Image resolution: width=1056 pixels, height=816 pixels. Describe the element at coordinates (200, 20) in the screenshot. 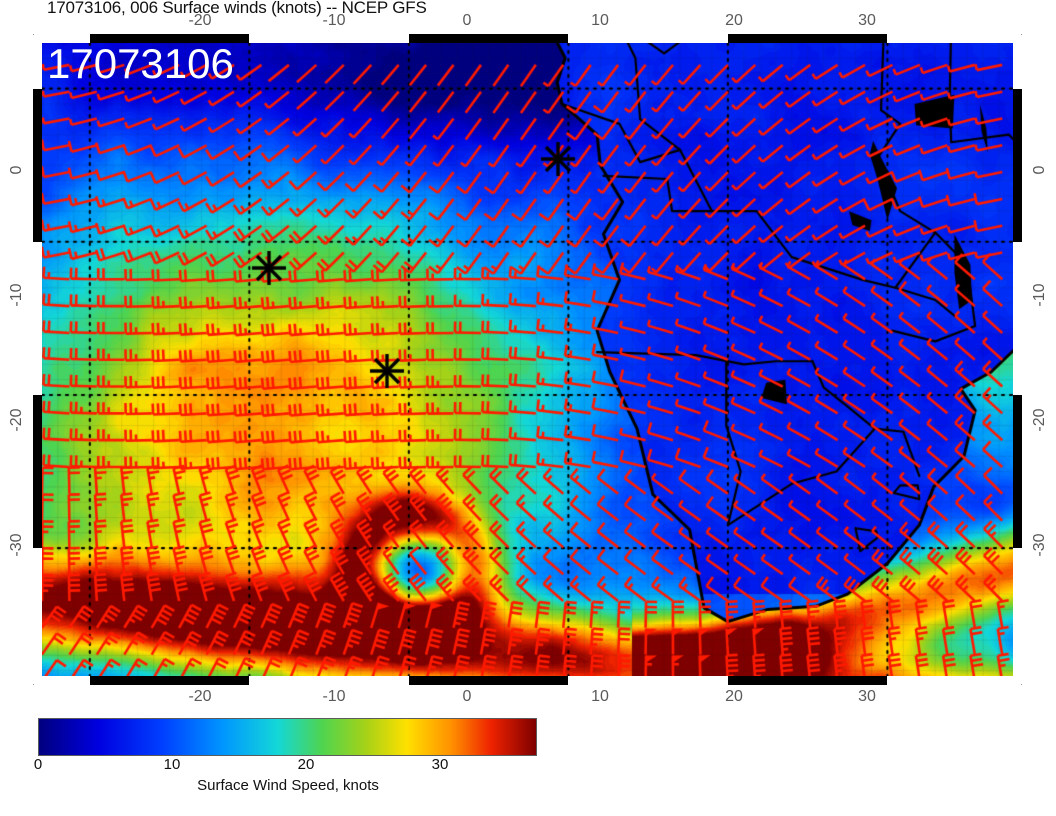

I see `axis-tick-top--20: -20` at that location.